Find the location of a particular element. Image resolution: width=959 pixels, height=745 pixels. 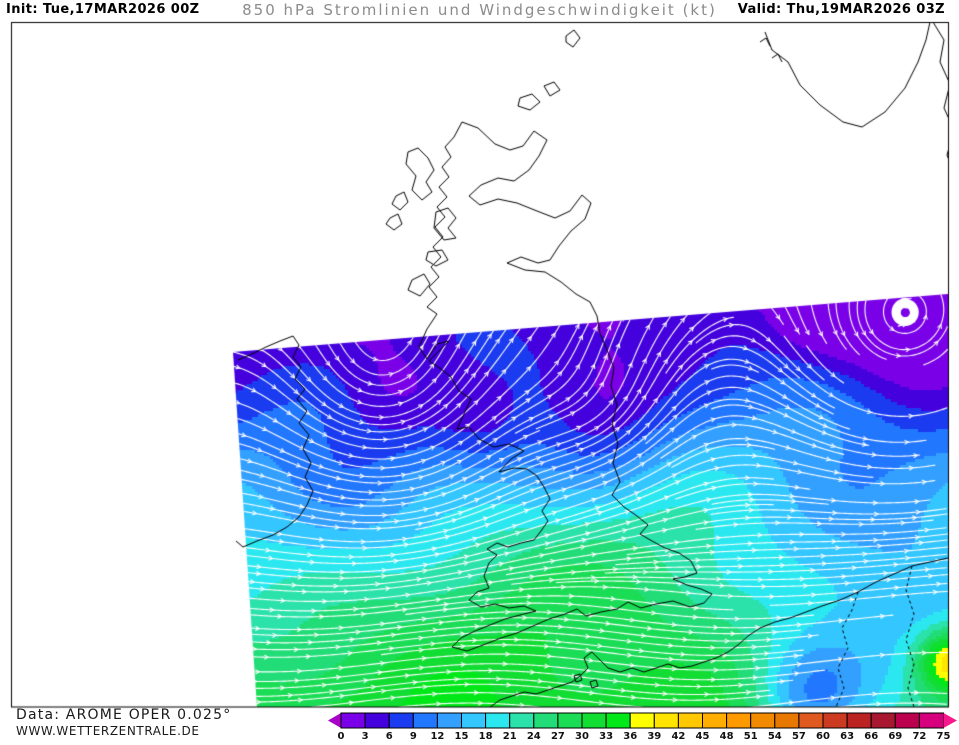

scale-tick-label: 6 is located at coordinates (389, 736).